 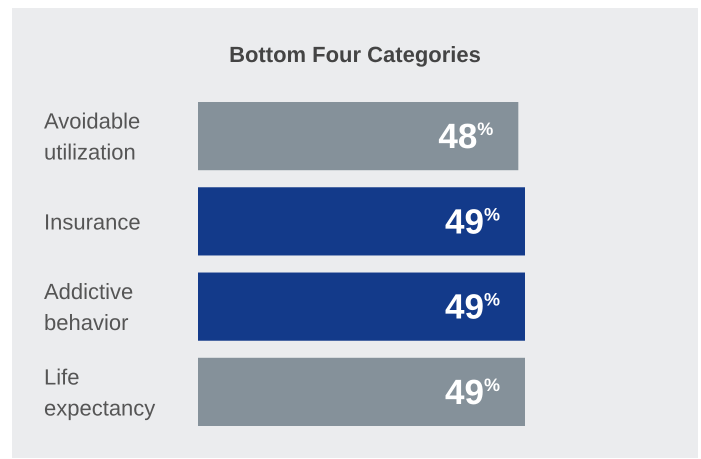 What do you see at coordinates (92, 221) in the screenshot?
I see `y-tick-label: Insurance` at bounding box center [92, 221].